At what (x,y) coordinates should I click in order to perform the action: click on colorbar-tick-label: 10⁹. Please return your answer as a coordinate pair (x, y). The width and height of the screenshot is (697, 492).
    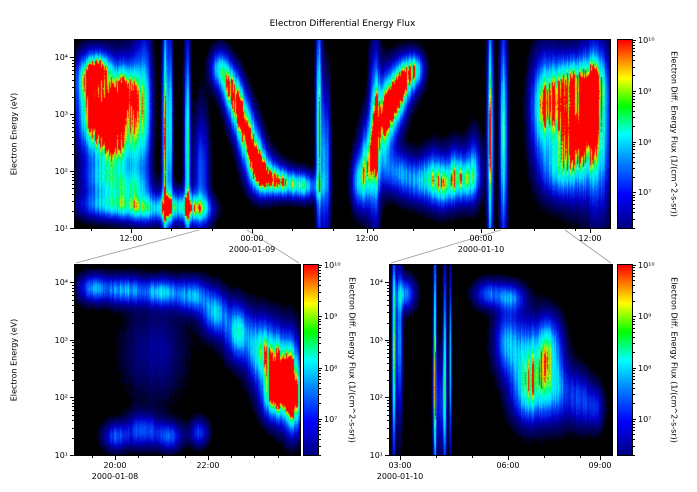
    Looking at the image, I should click on (645, 316).